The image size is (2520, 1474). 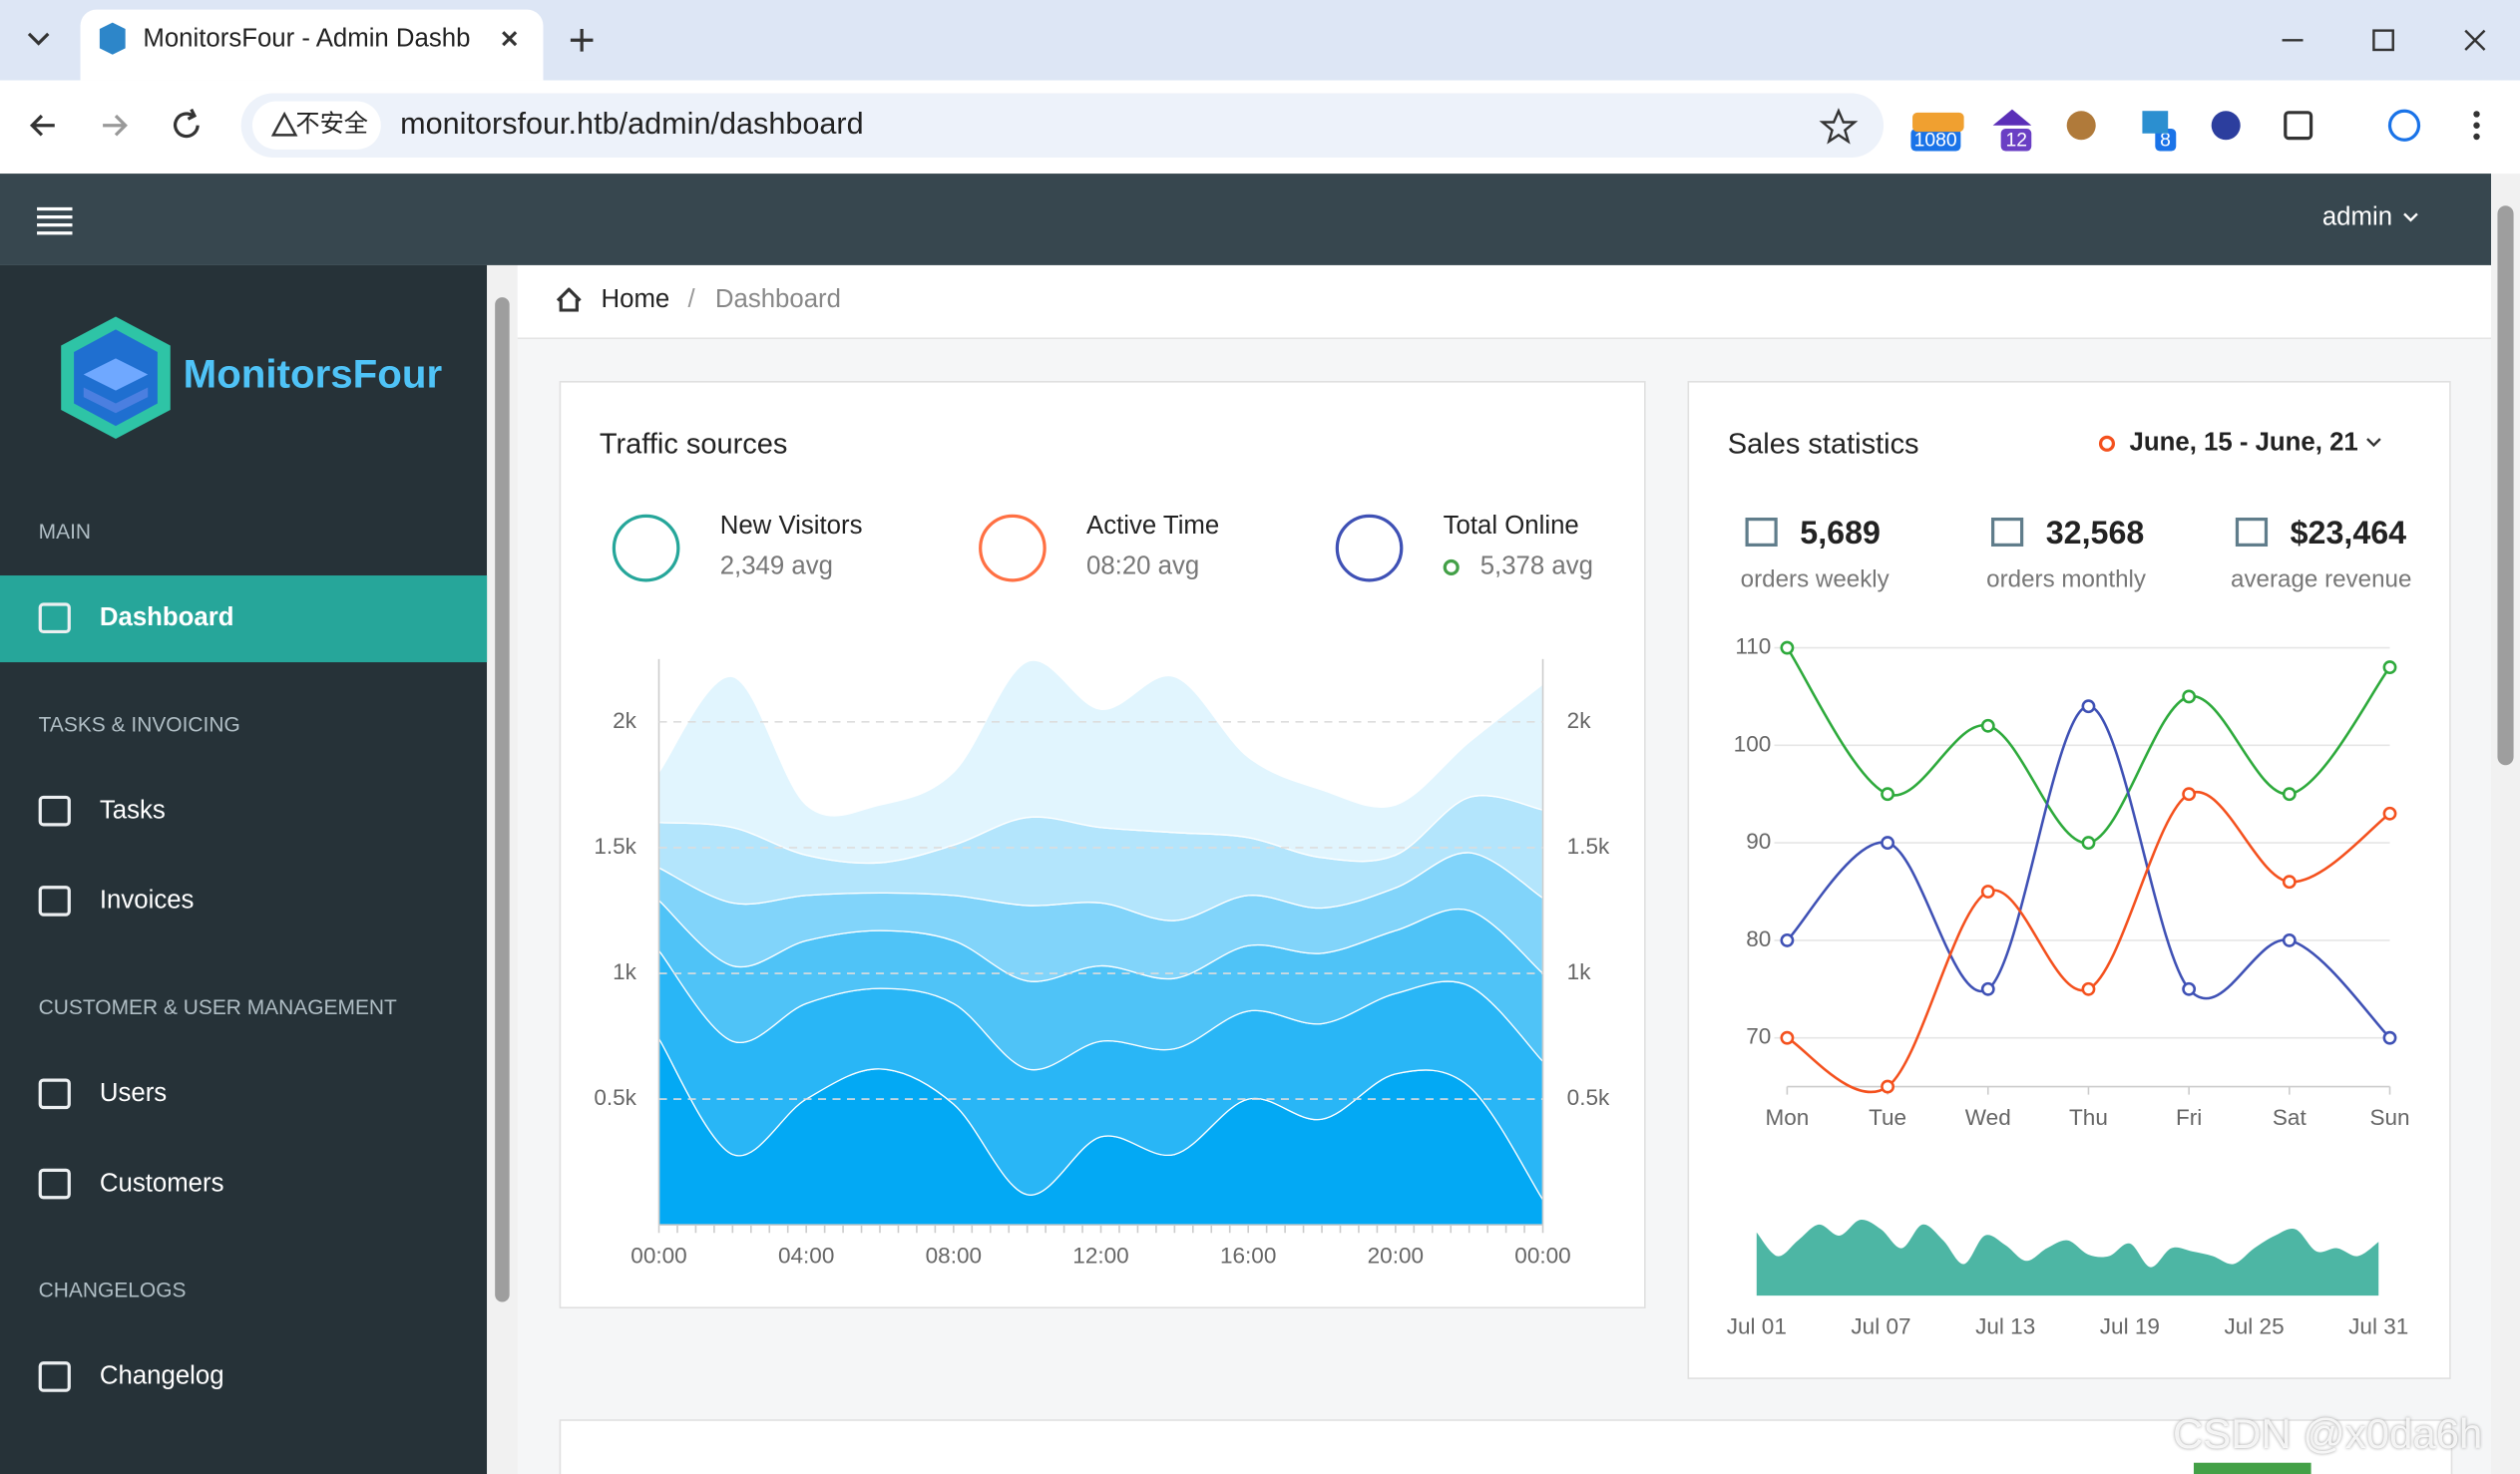 What do you see at coordinates (313, 374) in the screenshot?
I see `brand-name: MonitorsFour` at bounding box center [313, 374].